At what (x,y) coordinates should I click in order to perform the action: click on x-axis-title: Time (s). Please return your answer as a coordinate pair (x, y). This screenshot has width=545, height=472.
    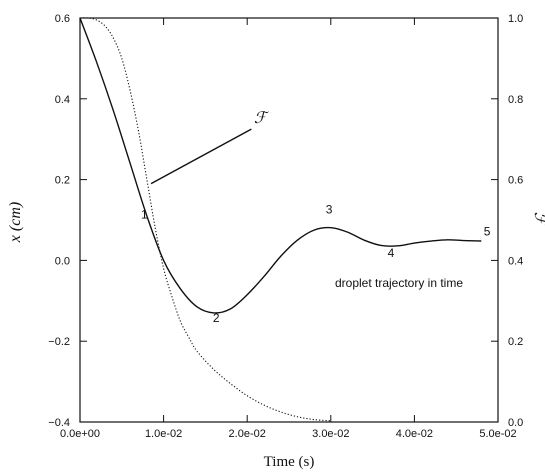
    Looking at the image, I should click on (289, 462).